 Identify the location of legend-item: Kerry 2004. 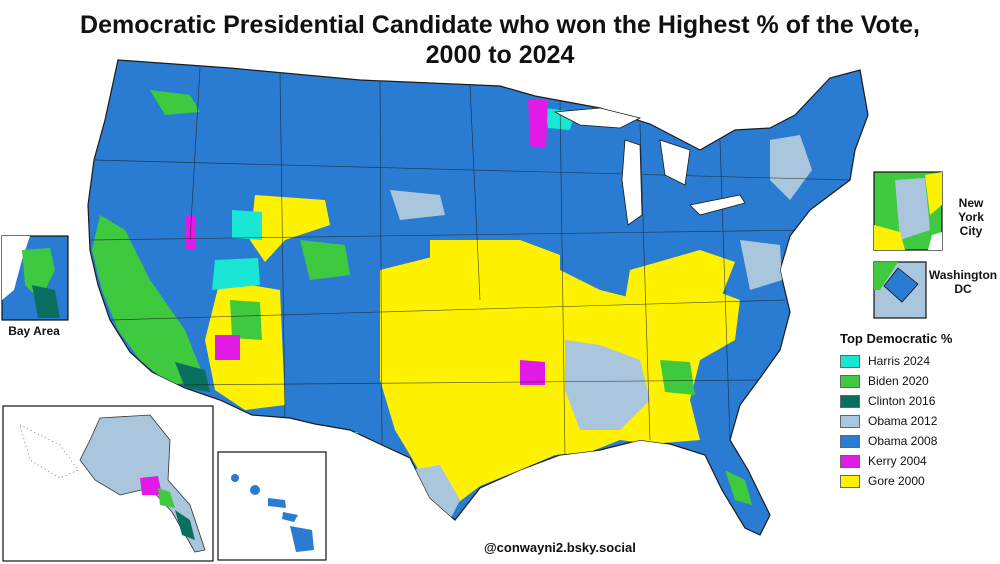
(915, 461).